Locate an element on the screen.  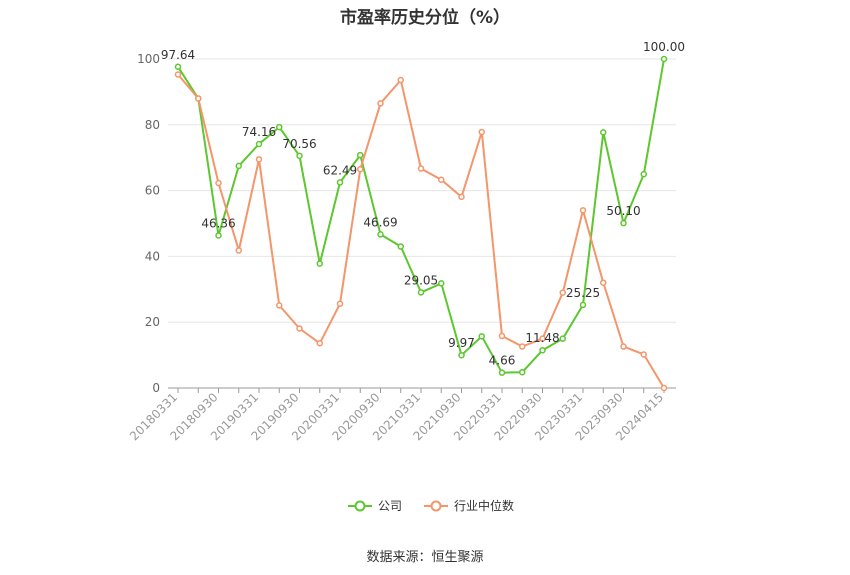
y-tick-labels: 0 20 40 60 80 100 is located at coordinates (148, 223).